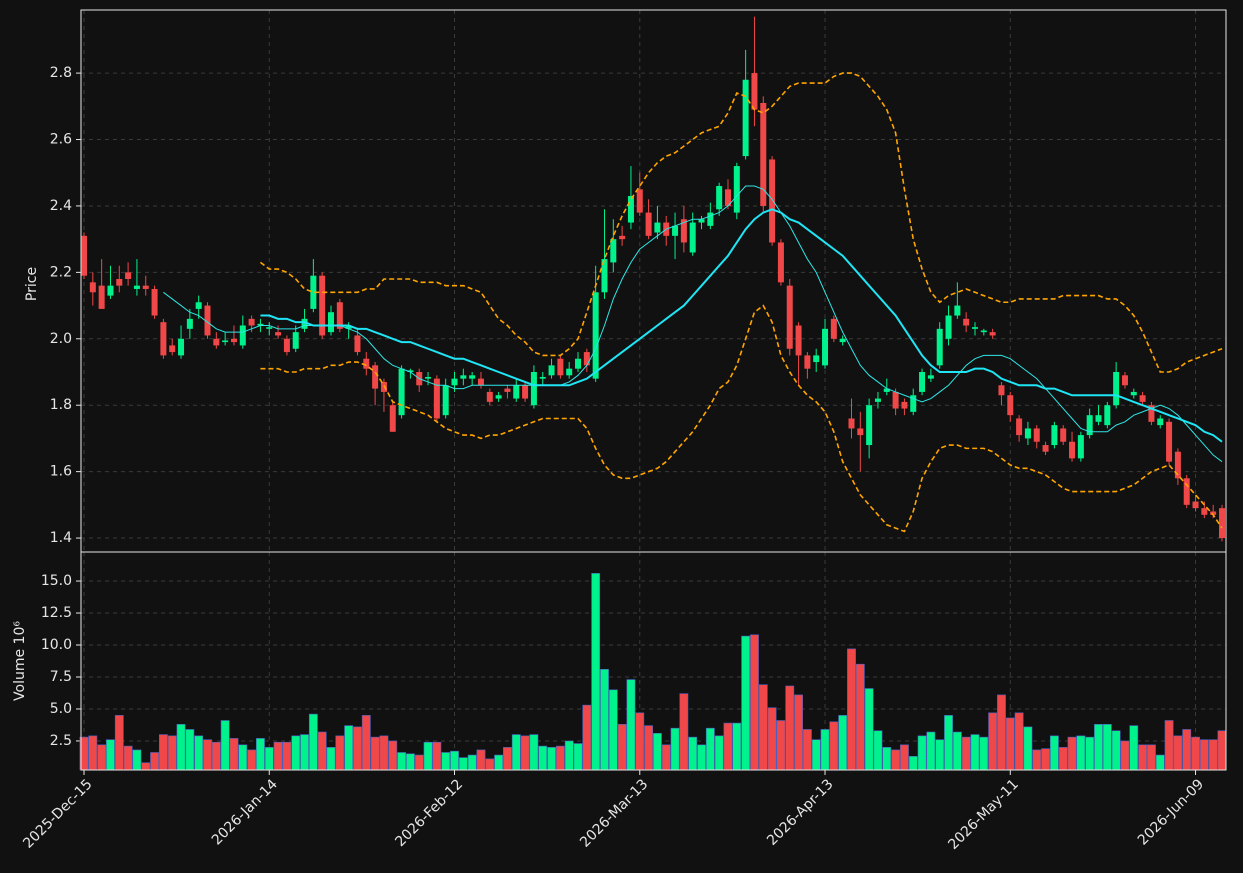  What do you see at coordinates (61, 272) in the screenshot?
I see `y-tick-label: 2.2` at bounding box center [61, 272].